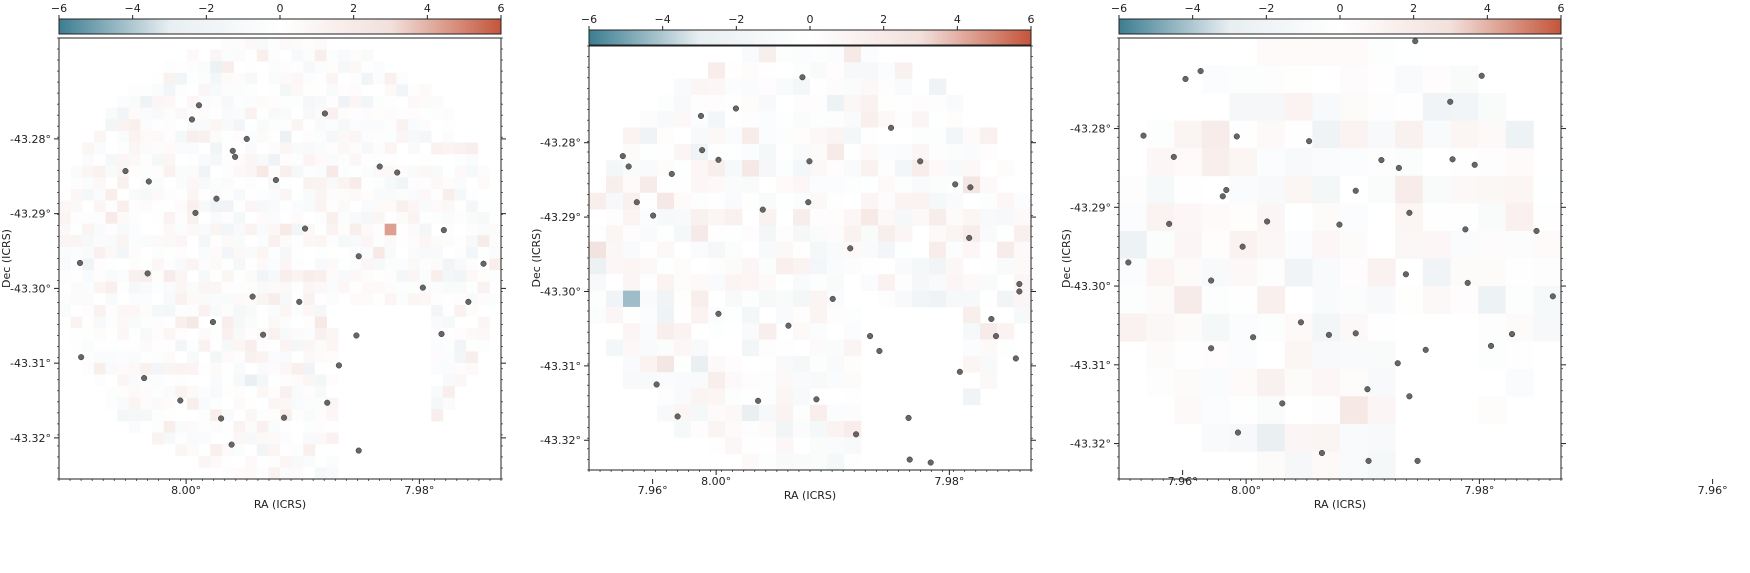 The image size is (1750, 573). What do you see at coordinates (30, 438) in the screenshot?
I see `y-tick-label: -43.32°` at bounding box center [30, 438].